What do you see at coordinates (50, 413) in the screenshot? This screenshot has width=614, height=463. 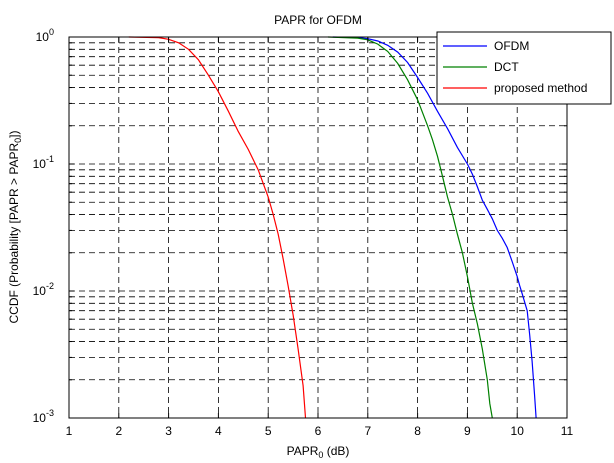 I see `y-tick-label-exponent: -3` at bounding box center [50, 413].